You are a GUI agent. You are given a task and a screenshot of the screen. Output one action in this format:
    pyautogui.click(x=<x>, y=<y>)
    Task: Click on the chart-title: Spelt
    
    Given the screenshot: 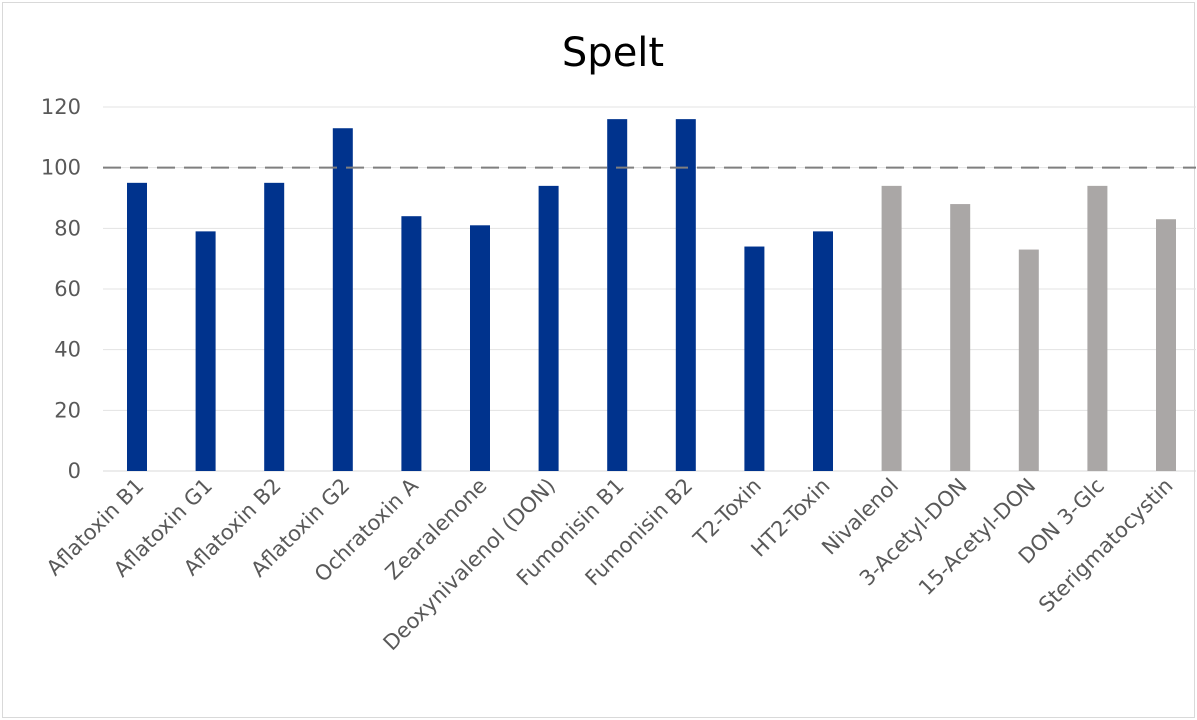 What is the action you would take?
    pyautogui.click(x=613, y=53)
    